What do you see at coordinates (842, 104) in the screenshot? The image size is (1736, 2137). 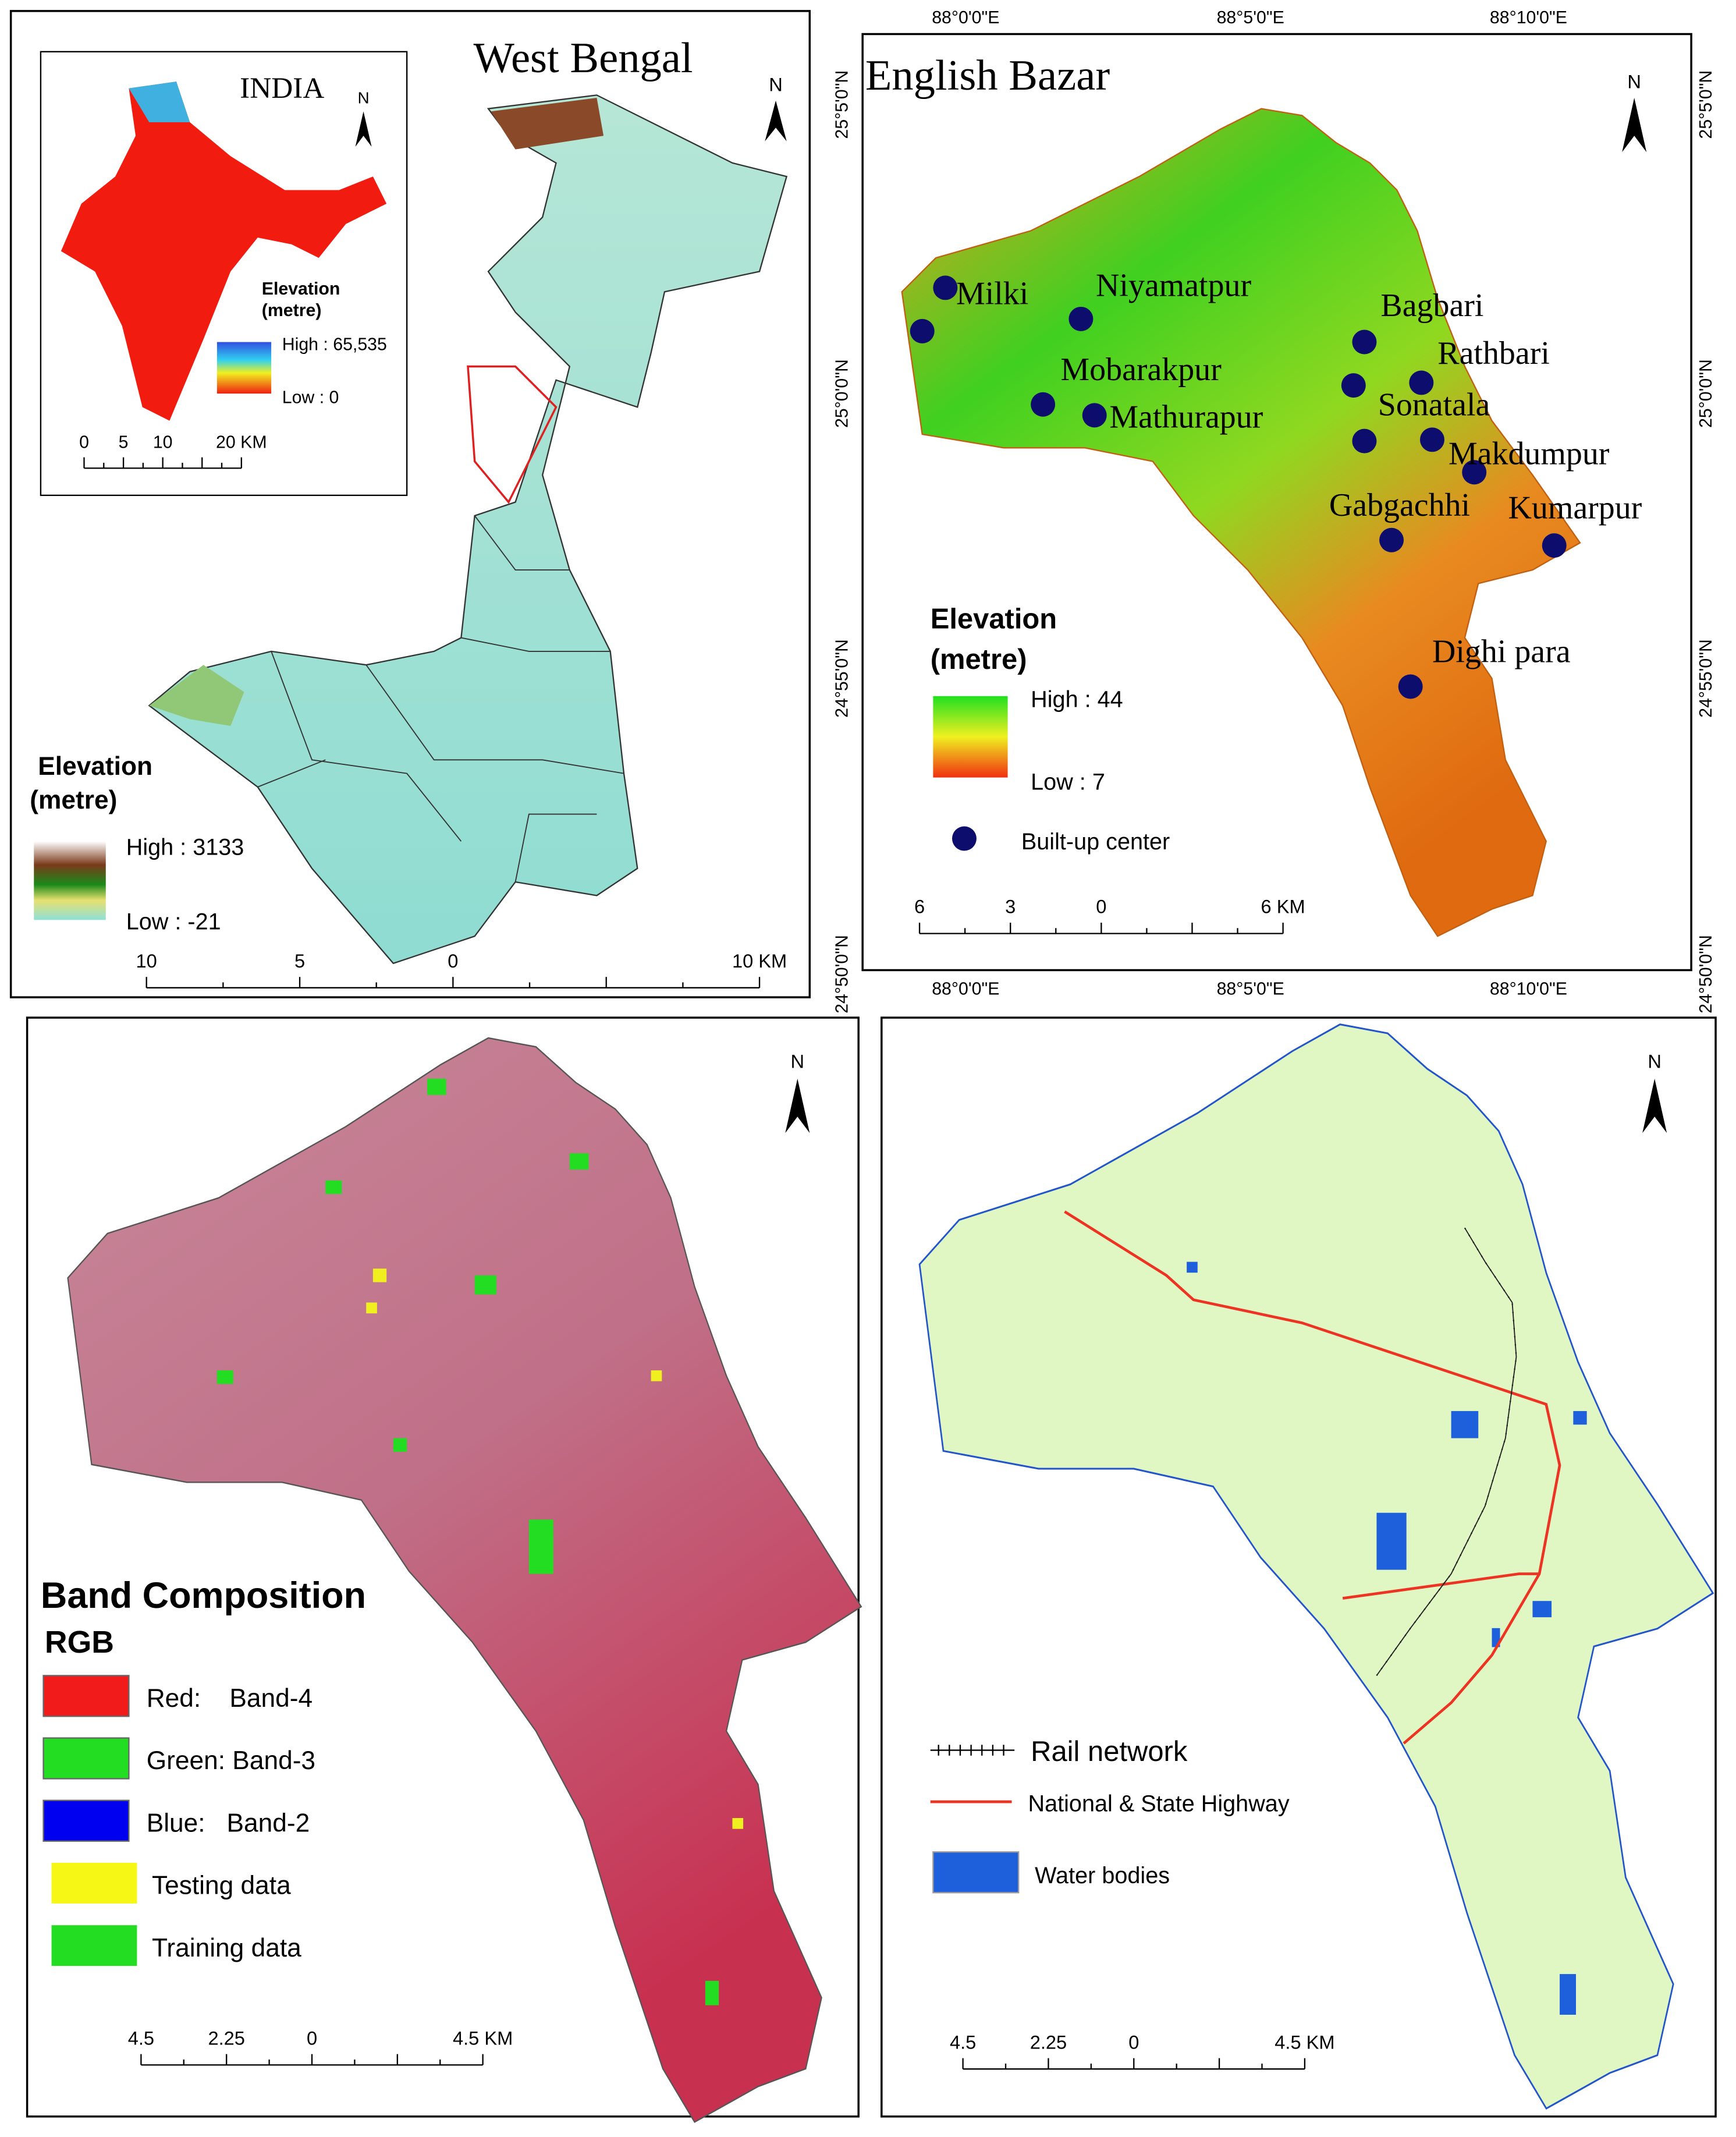 I see `latitude-label: 25°5'0"N` at bounding box center [842, 104].